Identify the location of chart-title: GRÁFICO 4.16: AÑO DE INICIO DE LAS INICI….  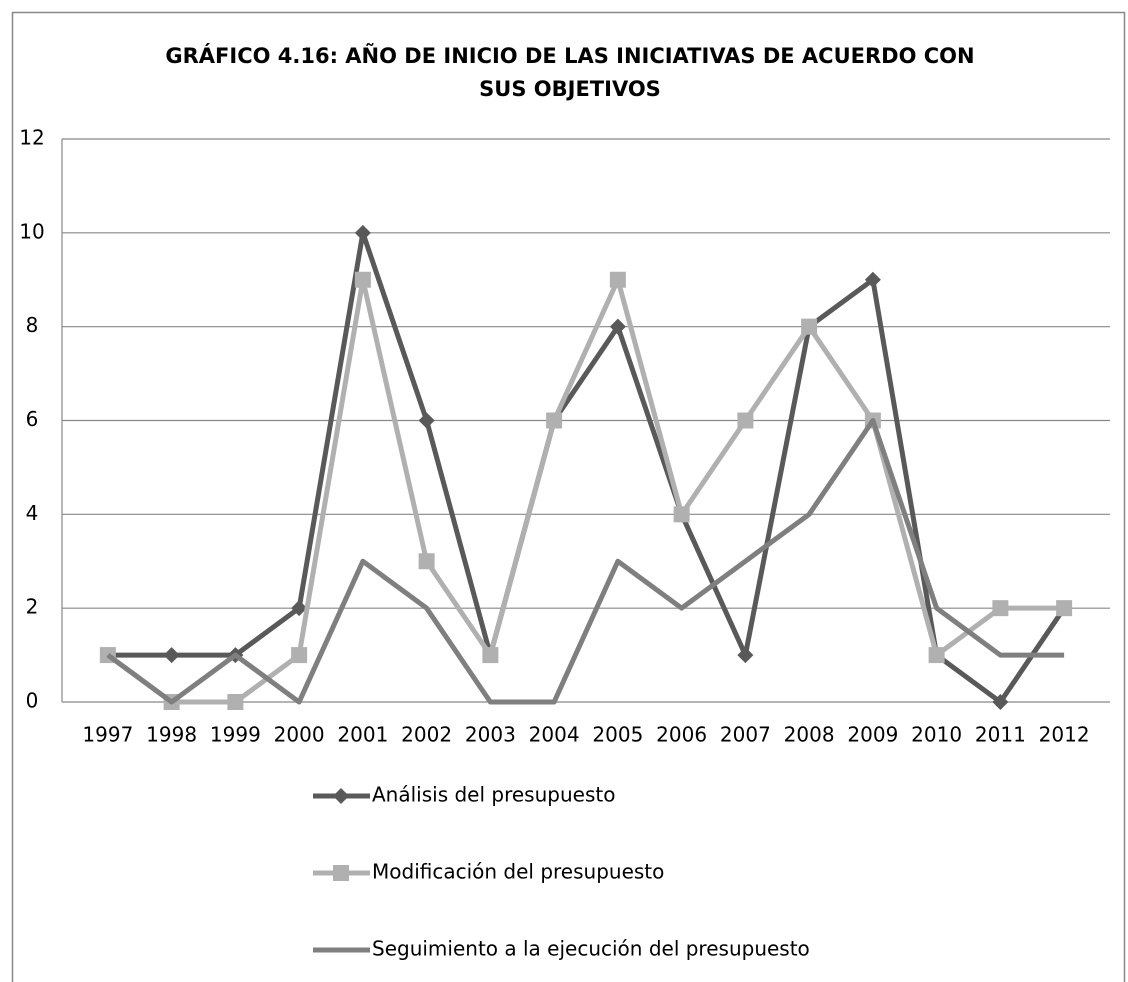
(569, 55).